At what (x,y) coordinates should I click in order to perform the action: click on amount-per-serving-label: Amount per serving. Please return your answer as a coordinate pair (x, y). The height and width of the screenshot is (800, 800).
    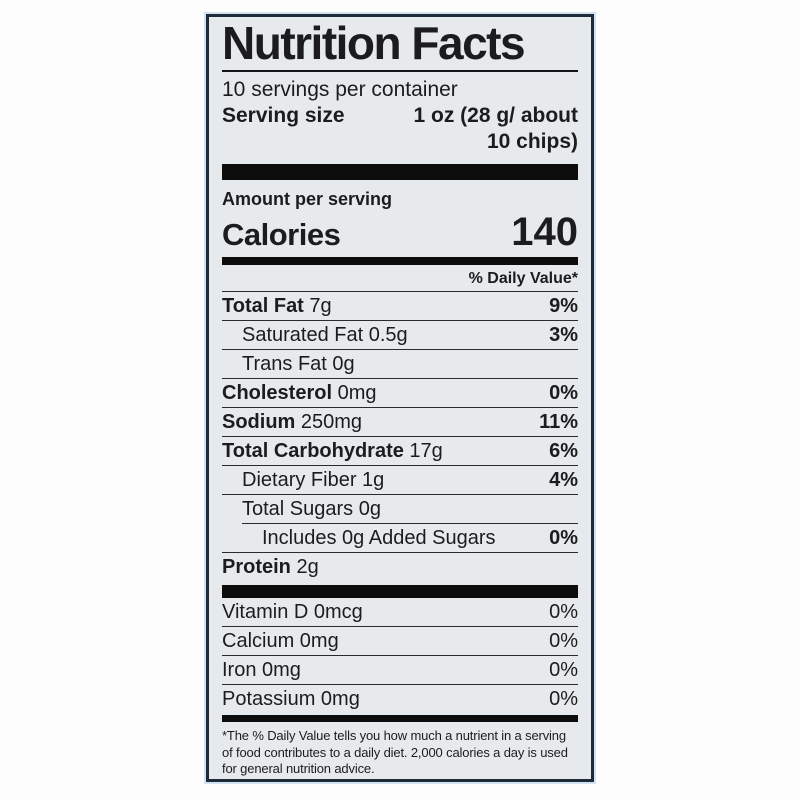
    Looking at the image, I should click on (307, 199).